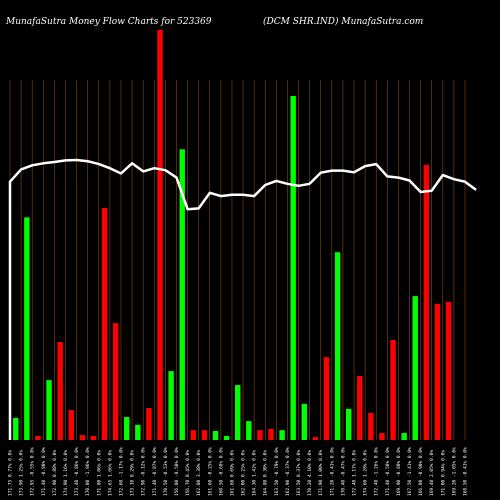  I want to click on x-tick-label: 162.00 0.25% 0.0%, so click(244, 473).